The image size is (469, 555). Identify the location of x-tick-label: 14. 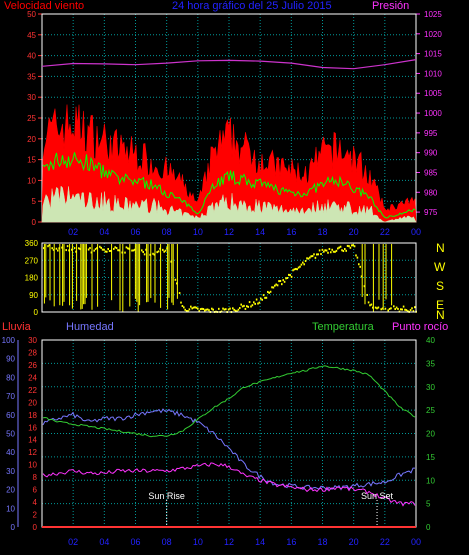
(260, 542).